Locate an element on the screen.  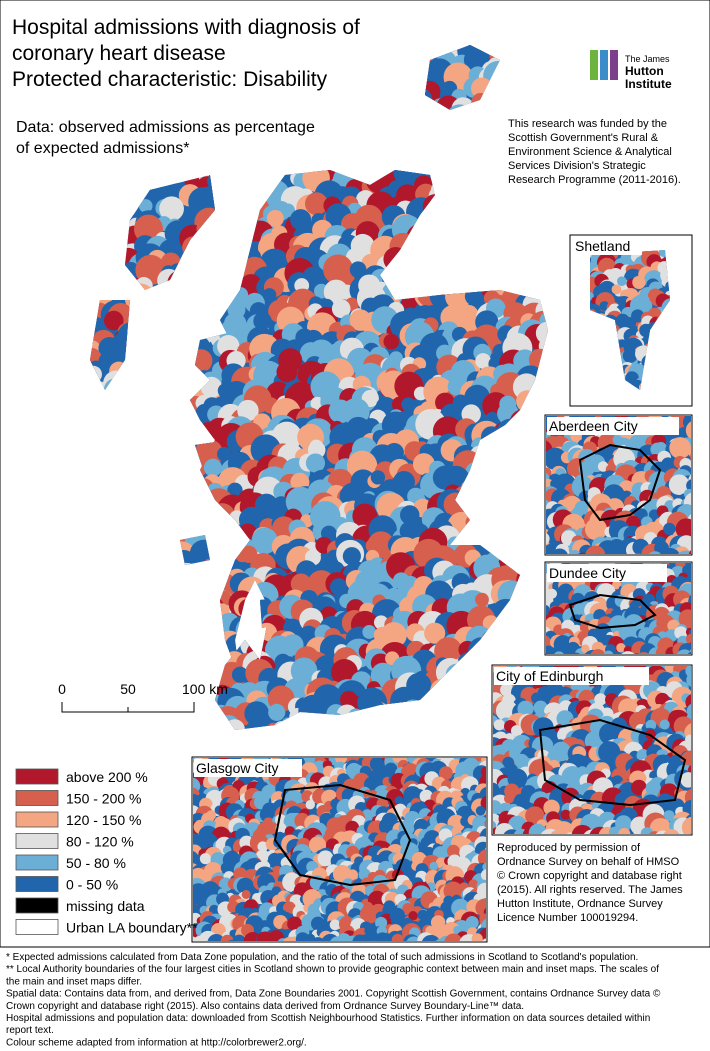
scale-bar is located at coordinates (128, 707).